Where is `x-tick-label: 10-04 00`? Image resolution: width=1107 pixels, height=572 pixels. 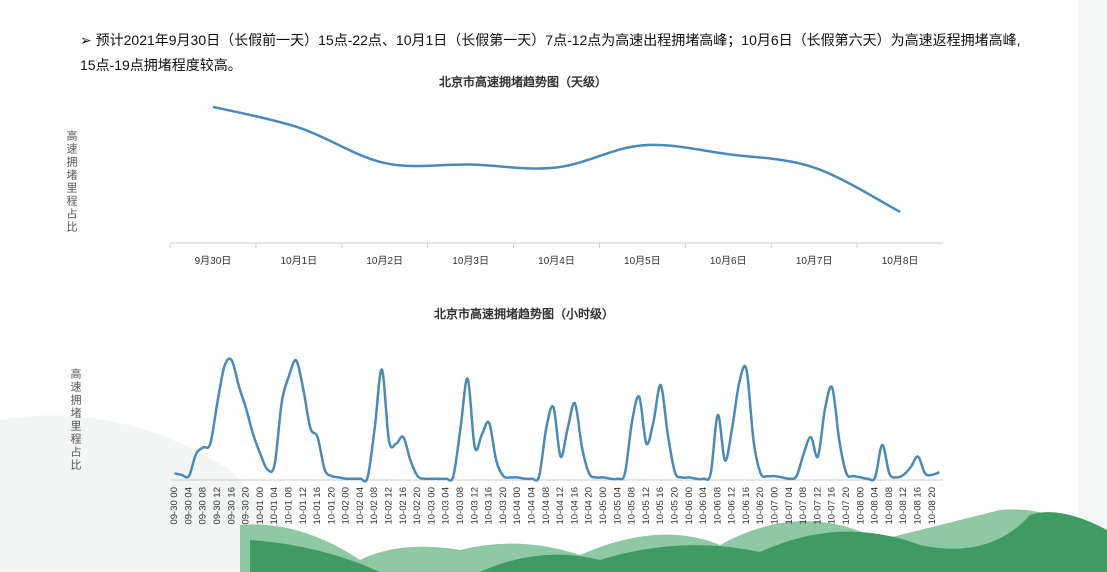 x-tick-label: 10-04 00 is located at coordinates (517, 506).